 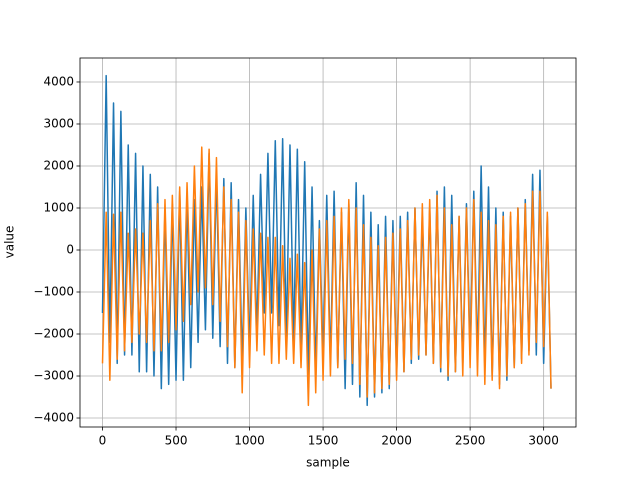 I want to click on y-tick-label: 1000, so click(x=58, y=207).